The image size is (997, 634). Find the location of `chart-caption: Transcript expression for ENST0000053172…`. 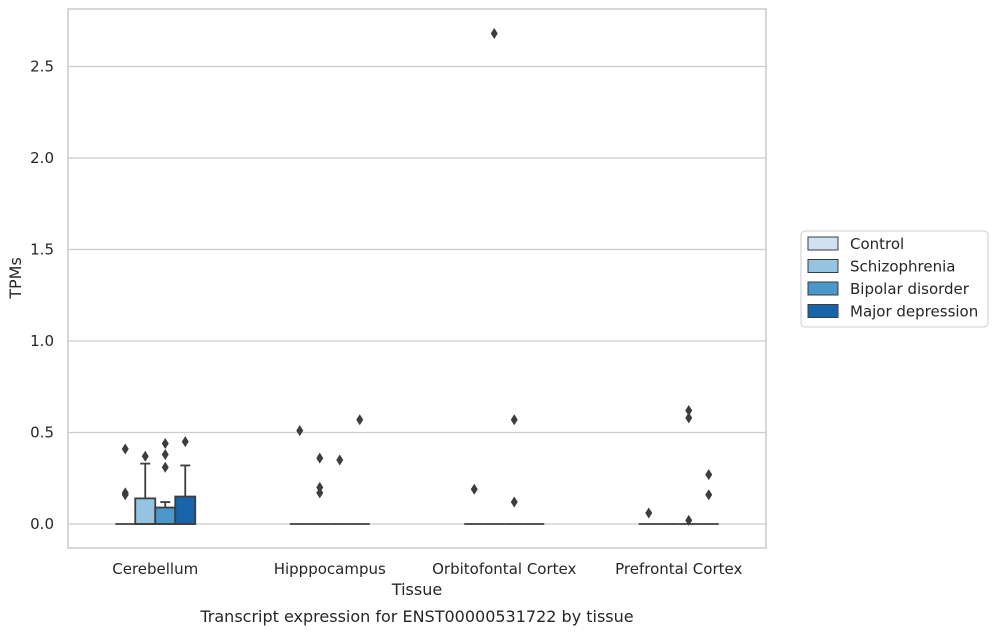

chart-caption: Transcript expression for ENST0000053172… is located at coordinates (416, 616).